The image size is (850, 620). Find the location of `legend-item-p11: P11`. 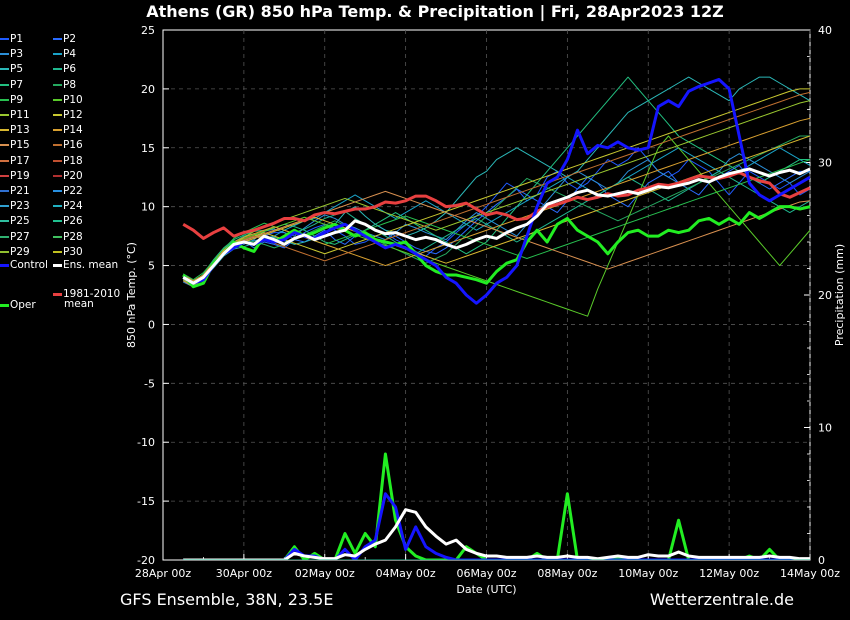

legend-item-p11: P11 is located at coordinates (15, 115).